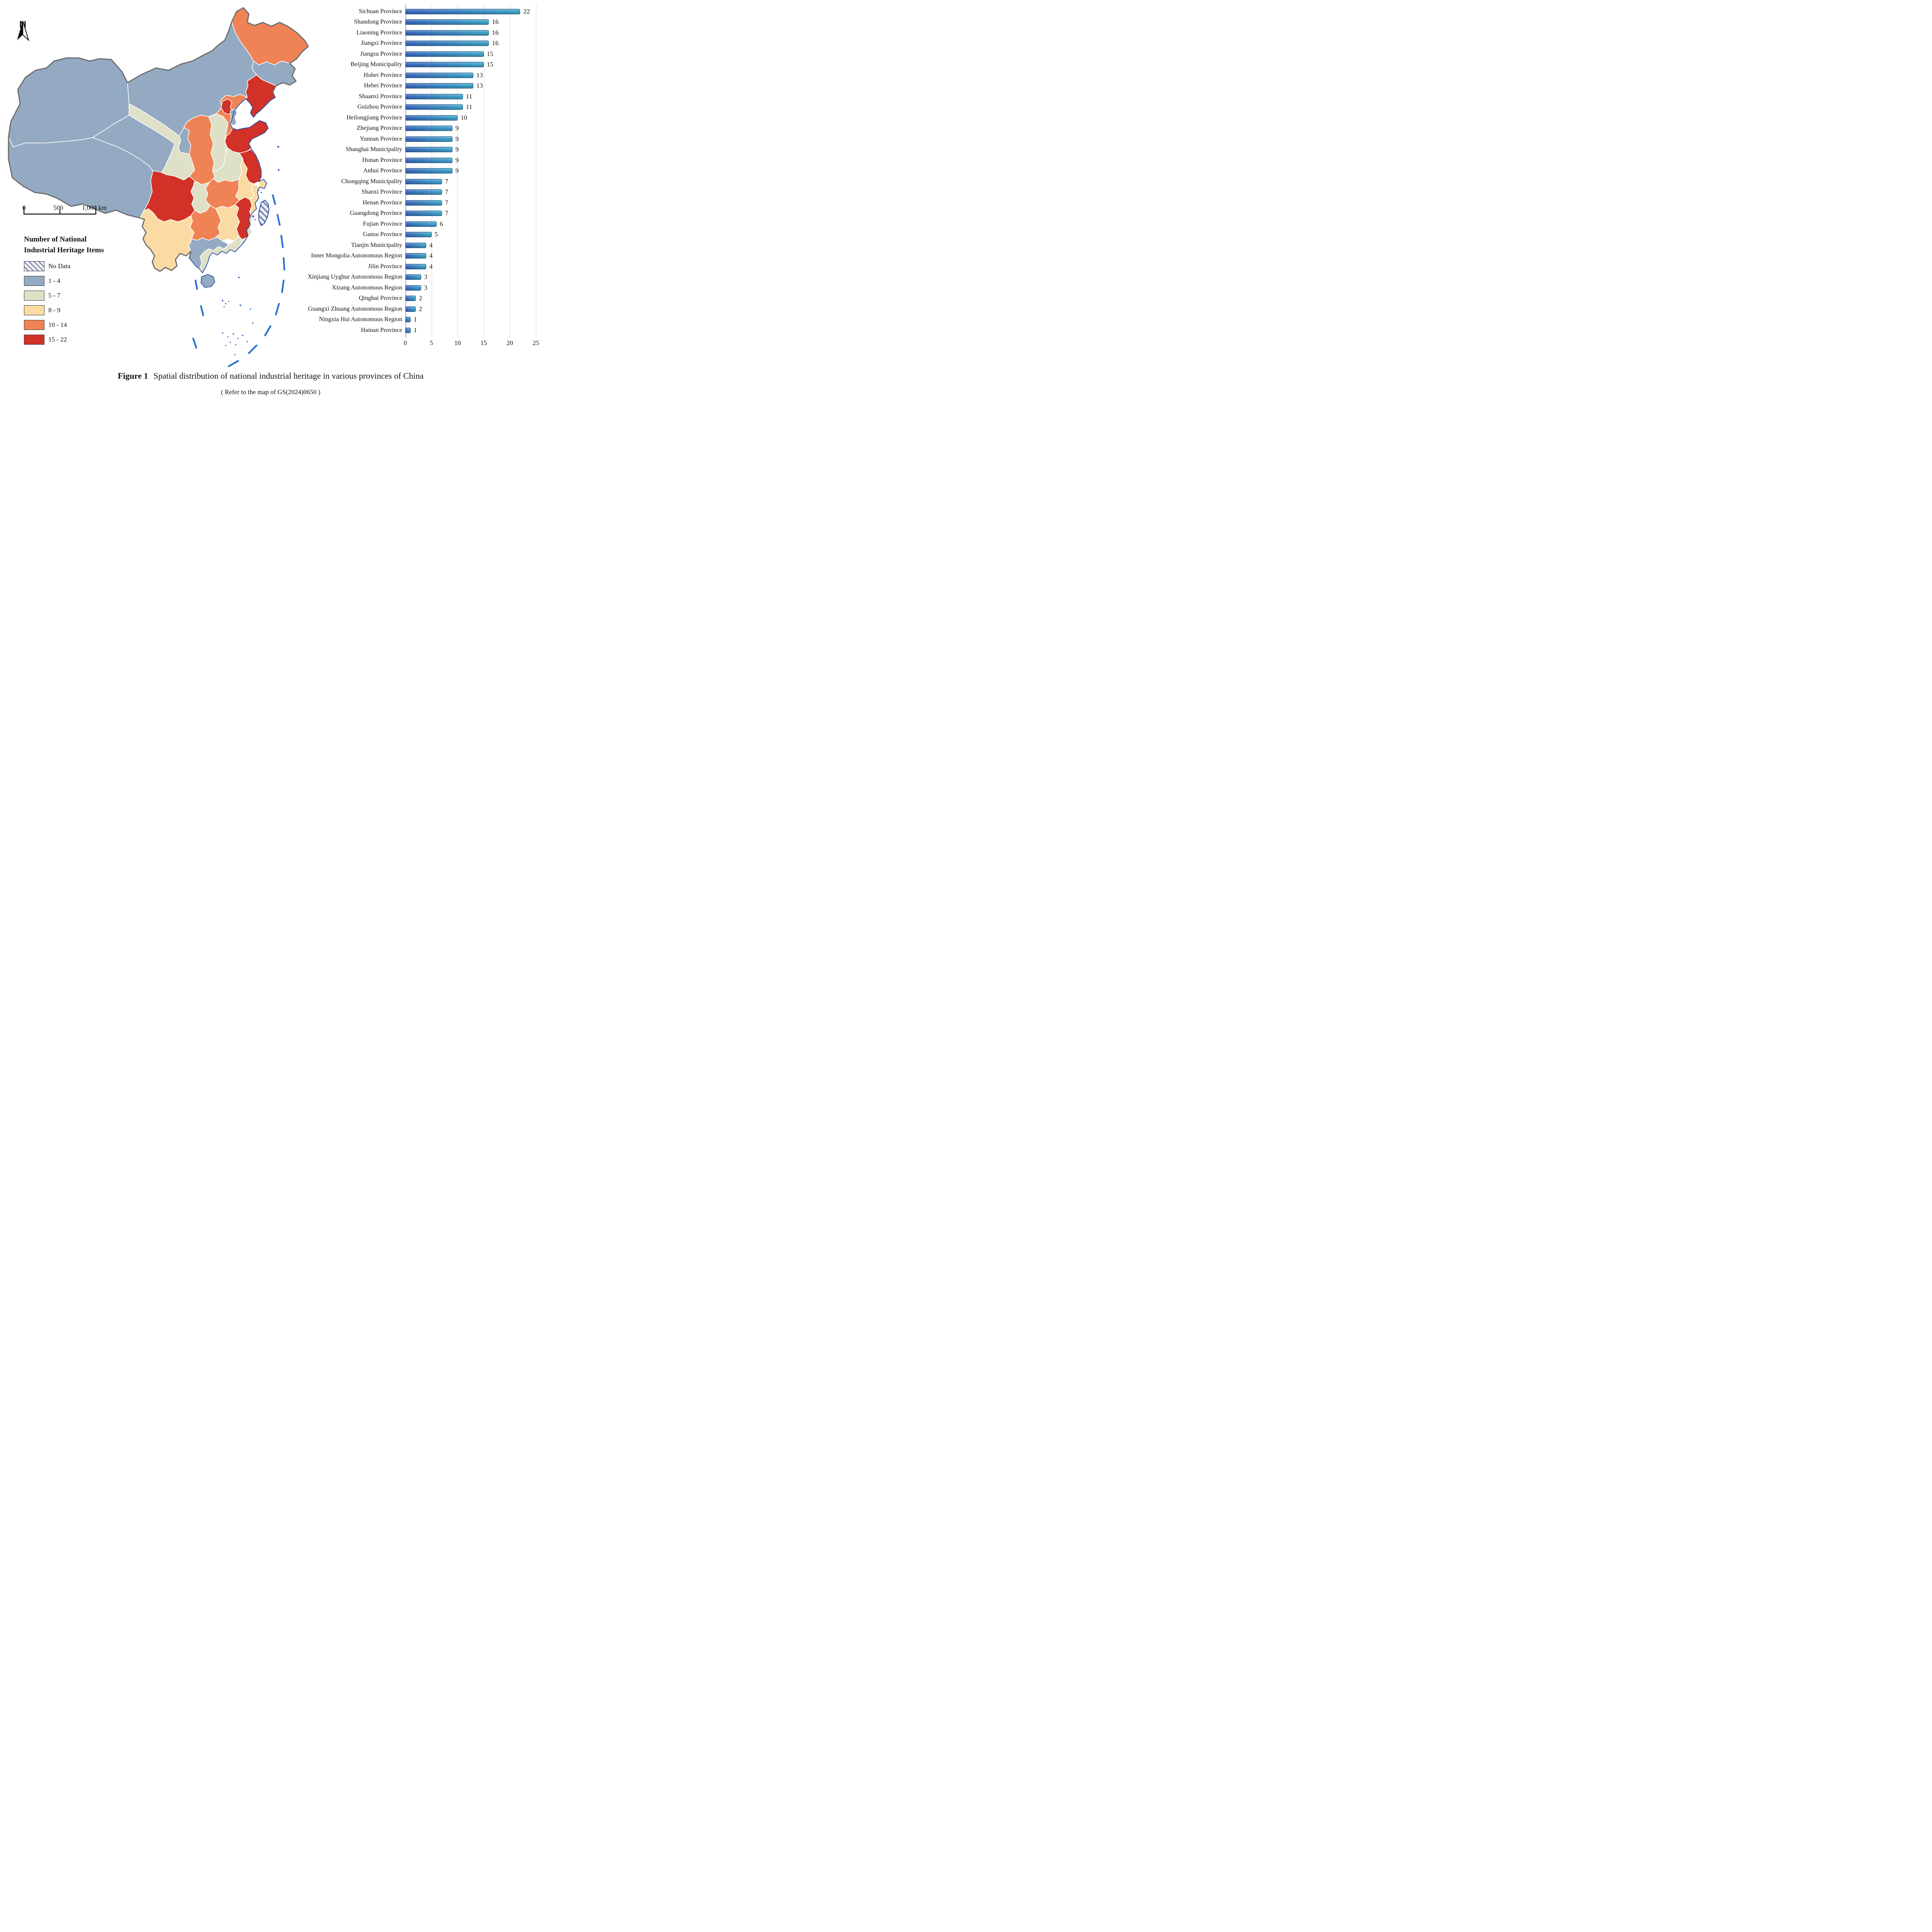 Image resolution: width=1932 pixels, height=1932 pixels. What do you see at coordinates (86, 296) in the screenshot?
I see `legend-item: 5 - 7` at bounding box center [86, 296].